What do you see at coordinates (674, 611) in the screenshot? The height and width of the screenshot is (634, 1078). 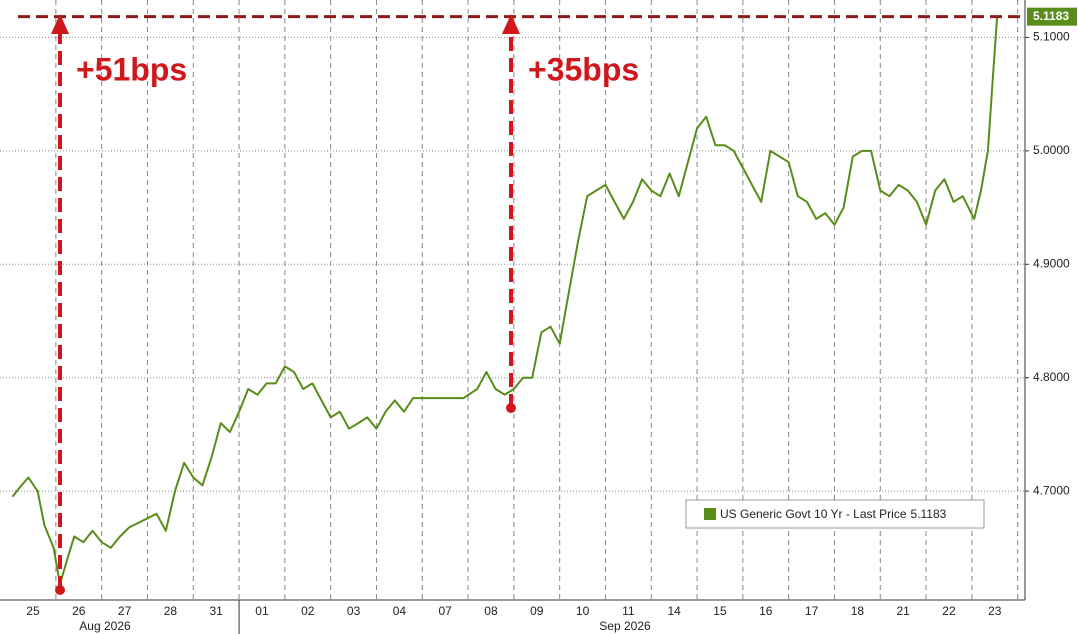 I see `x-tick-label: 14` at bounding box center [674, 611].